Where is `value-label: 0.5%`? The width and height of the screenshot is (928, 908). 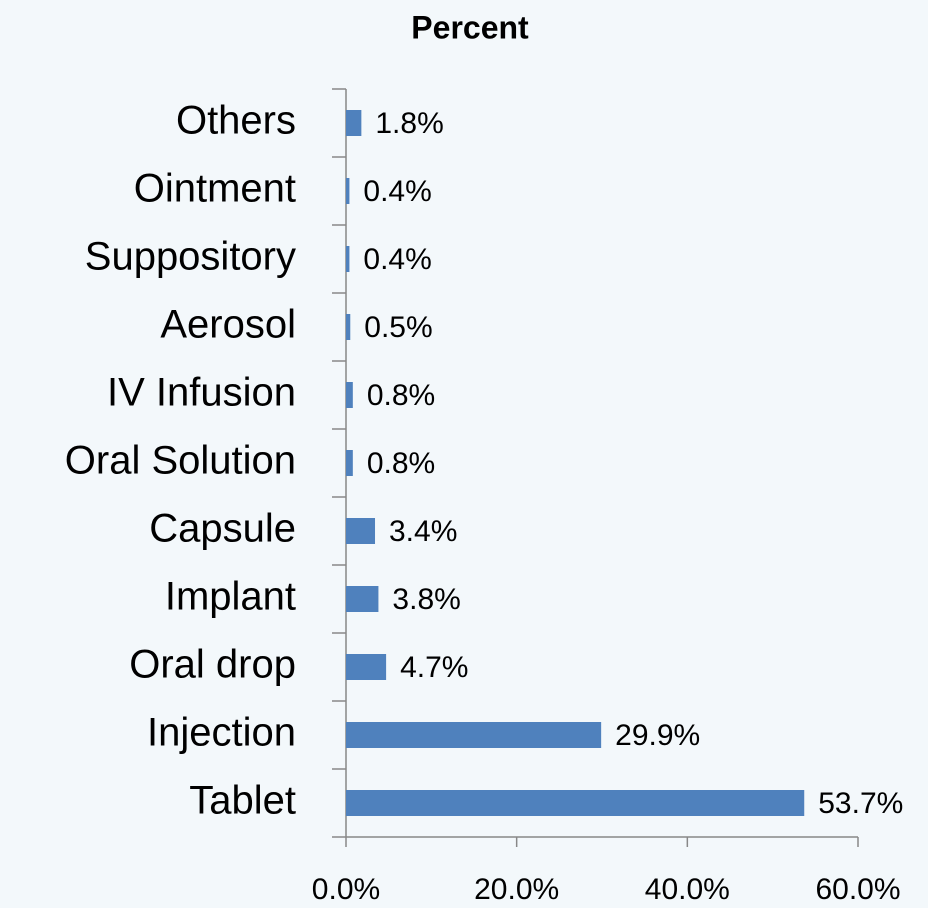 value-label: 0.5% is located at coordinates (398, 327).